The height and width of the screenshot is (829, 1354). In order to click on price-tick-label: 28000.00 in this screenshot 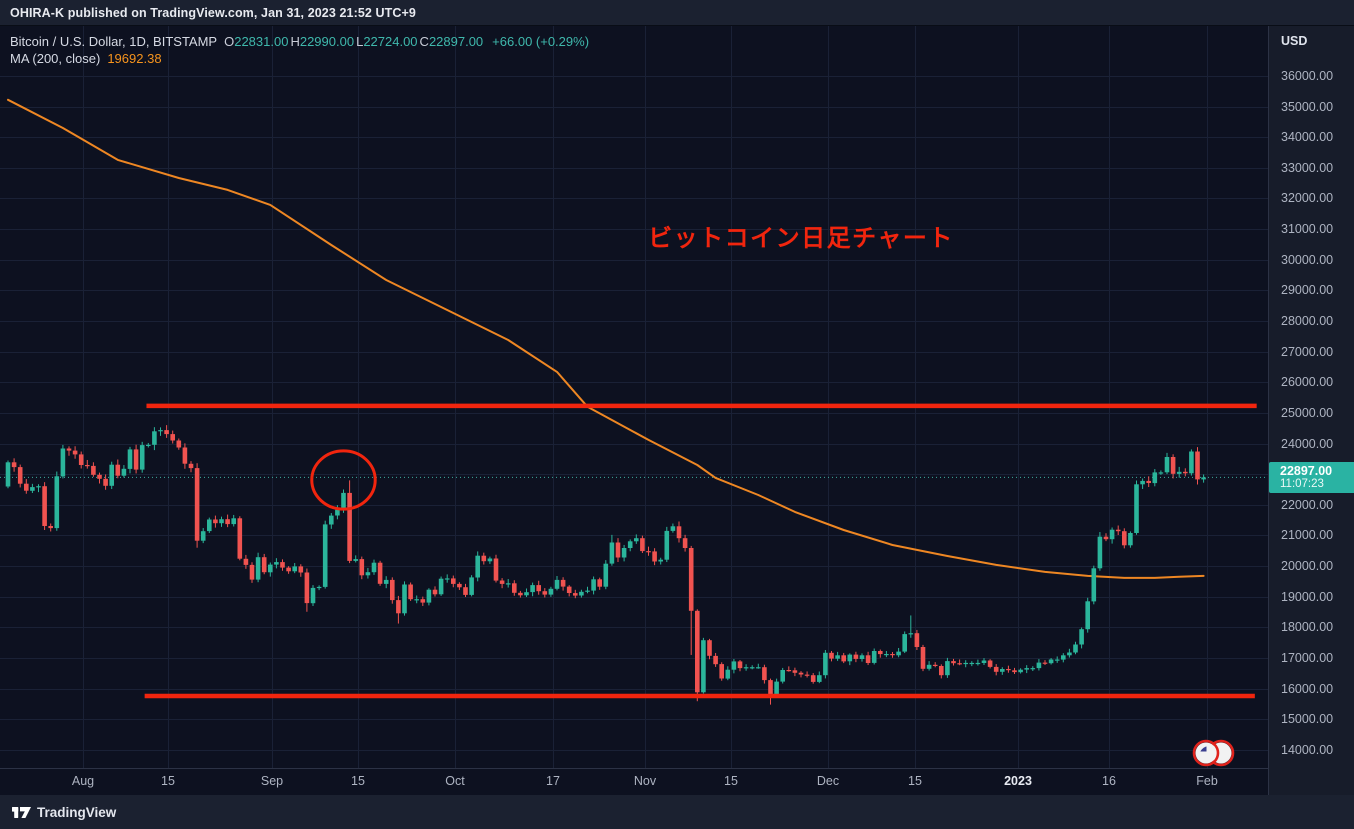, I will do `click(1307, 321)`.